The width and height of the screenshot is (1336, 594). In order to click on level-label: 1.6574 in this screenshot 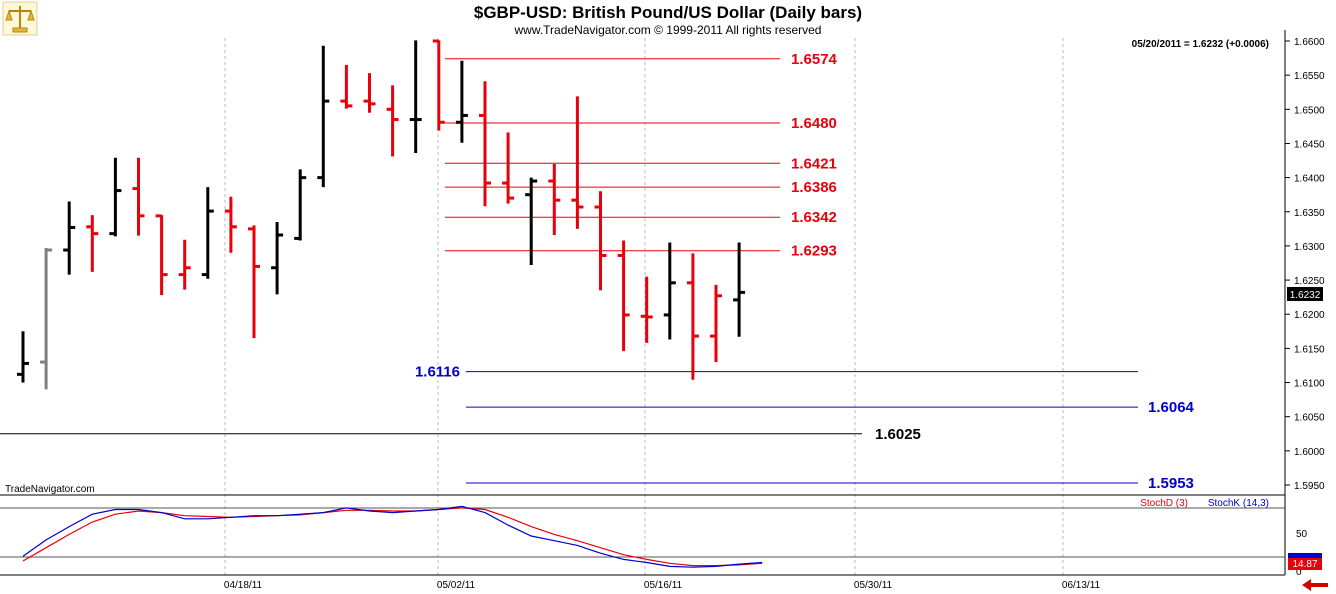, I will do `click(814, 59)`.